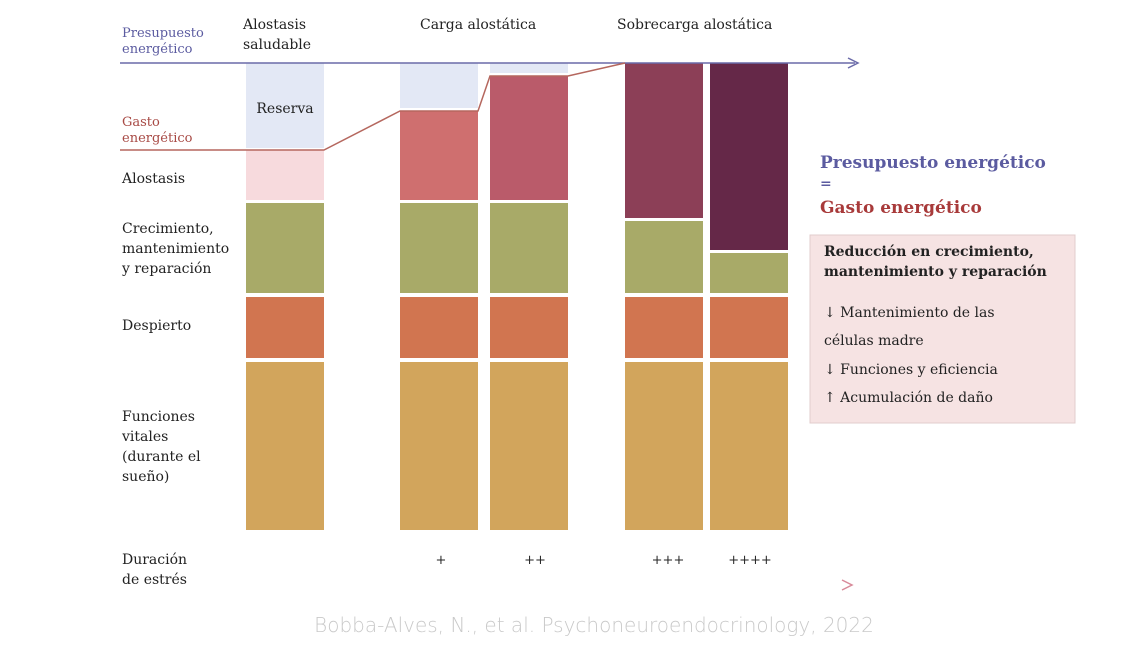 The image size is (1140, 658). I want to click on expense-label: energético, so click(157, 138).